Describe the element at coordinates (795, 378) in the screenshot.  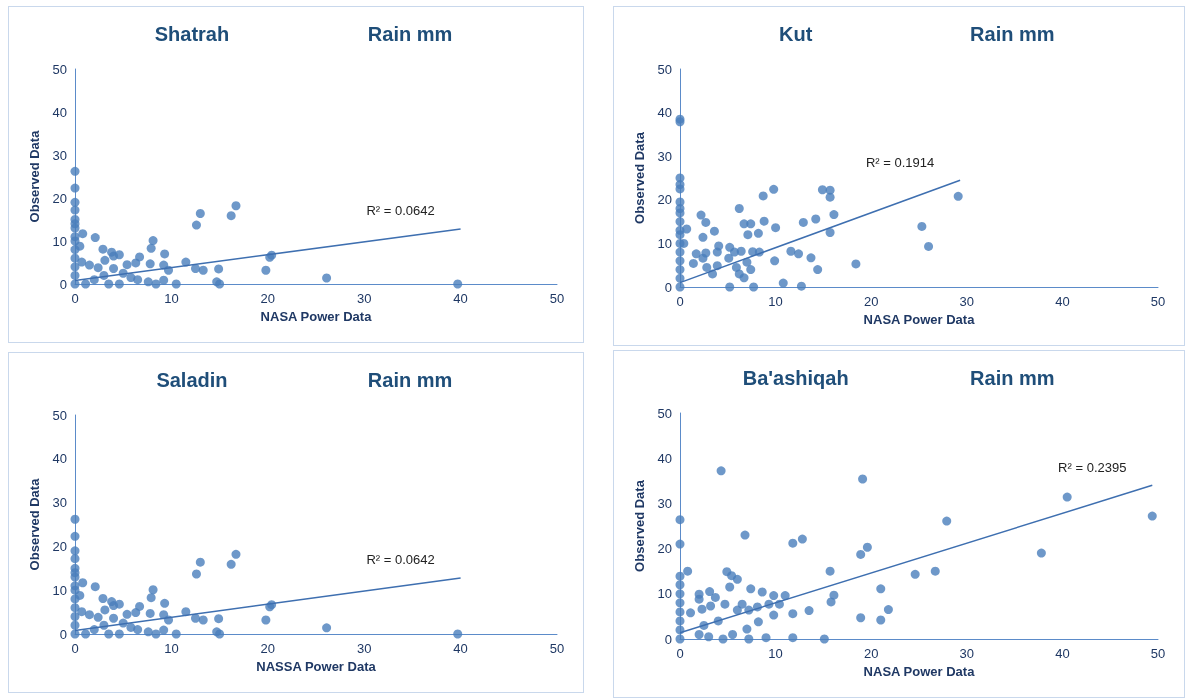
I see `chart-title: Ba'ashiqah` at that location.